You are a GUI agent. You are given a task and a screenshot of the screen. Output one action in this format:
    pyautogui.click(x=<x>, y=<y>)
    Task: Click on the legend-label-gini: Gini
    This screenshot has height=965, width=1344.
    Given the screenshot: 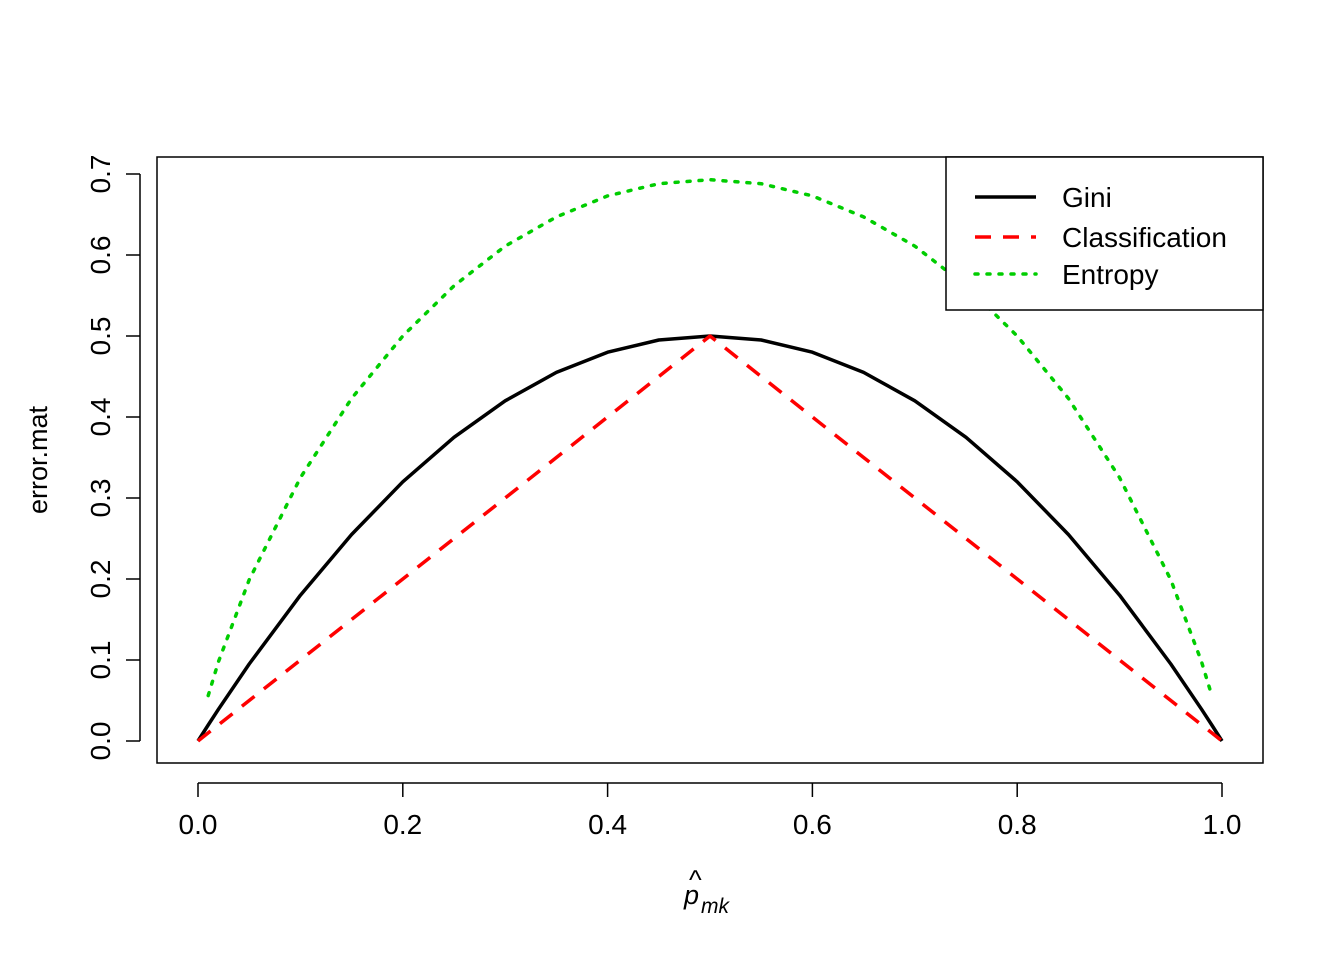 What is the action you would take?
    pyautogui.click(x=1087, y=197)
    